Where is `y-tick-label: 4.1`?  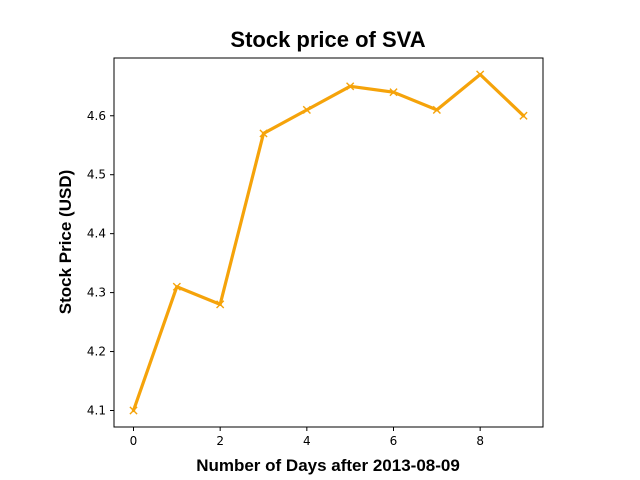
y-tick-label: 4.1 is located at coordinates (96, 410).